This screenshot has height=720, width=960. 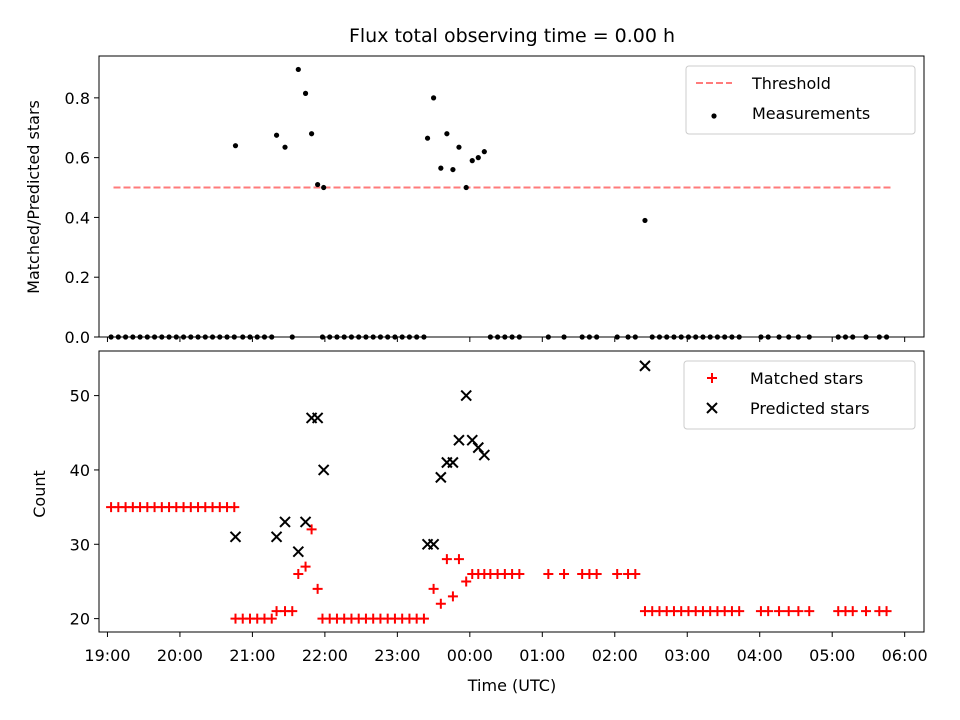 What do you see at coordinates (77, 98) in the screenshot?
I see `y-tick-label: 0.8` at bounding box center [77, 98].